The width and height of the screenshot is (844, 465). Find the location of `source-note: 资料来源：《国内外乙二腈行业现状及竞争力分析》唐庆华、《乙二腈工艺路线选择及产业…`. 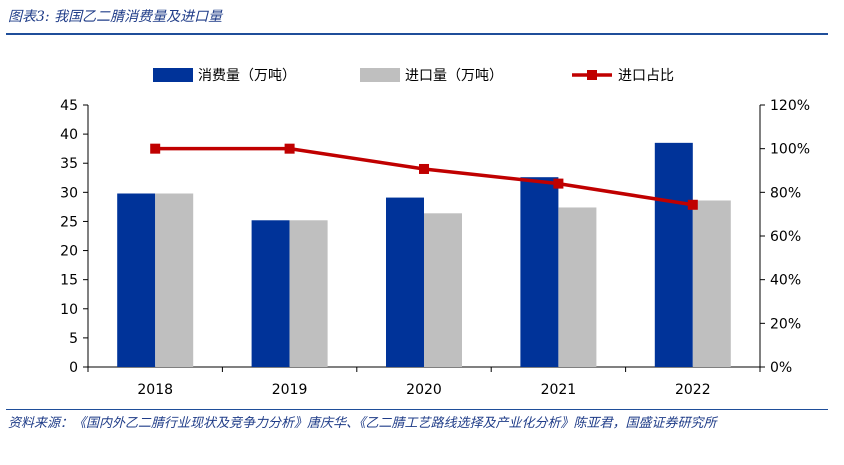

source-note: 资料来源：《国内外乙二腈行业现状及竞争力分析》唐庆华、《乙二腈工艺路线选择及产业… is located at coordinates (362, 423).